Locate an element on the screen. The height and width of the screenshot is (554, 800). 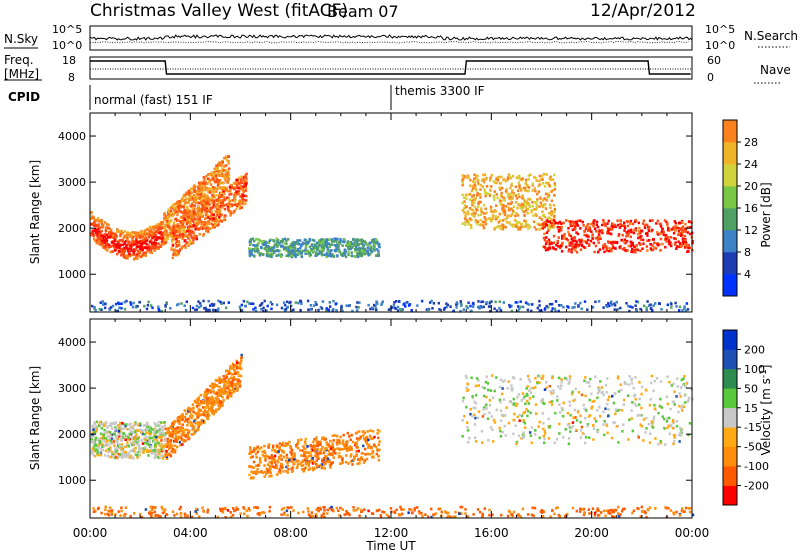
power-ylabel: Slant Range [km] is located at coordinates (35, 212).